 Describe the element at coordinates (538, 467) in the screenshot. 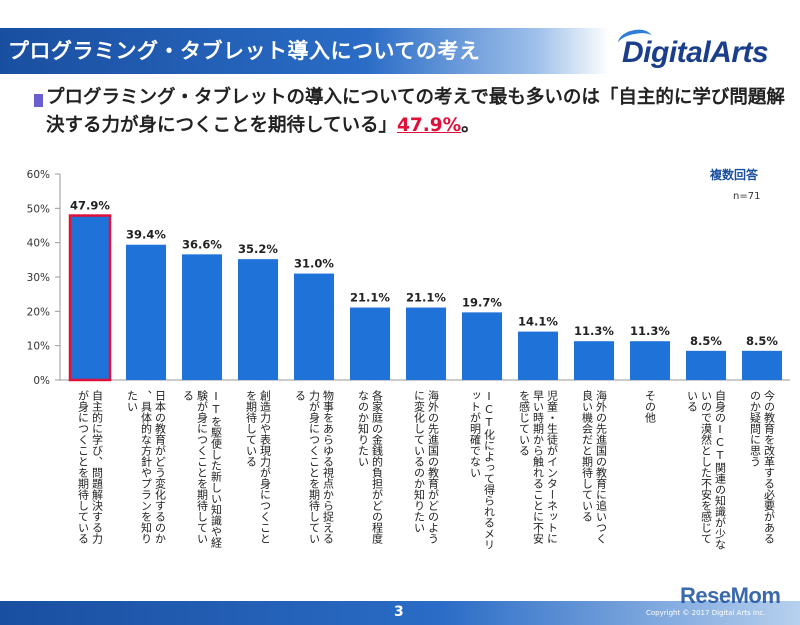

I see `category-label: 早い時期から触れることに不安` at that location.